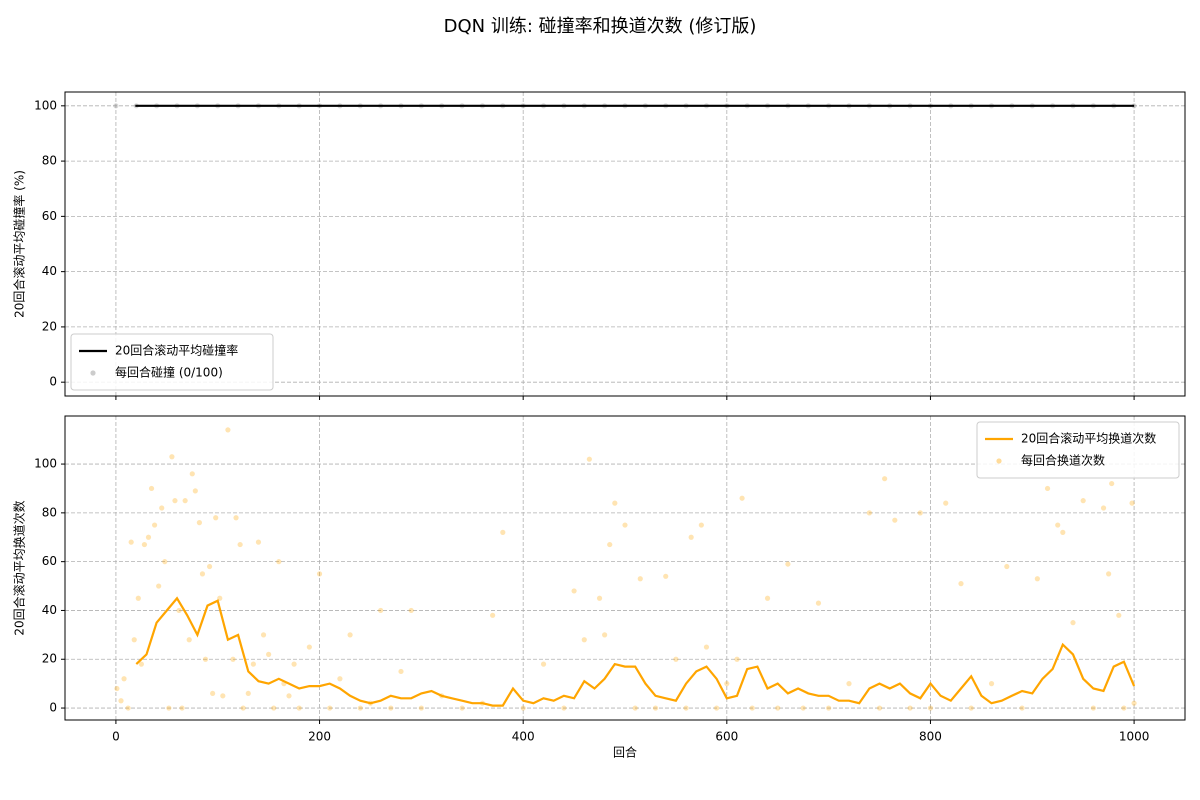 The image size is (1200, 800). What do you see at coordinates (1063, 460) in the screenshot?
I see `legend-label: 每回合换道次数` at bounding box center [1063, 460].